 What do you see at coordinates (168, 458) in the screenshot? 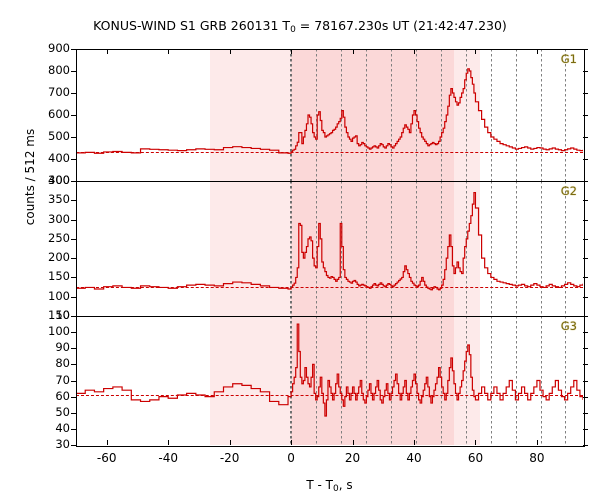
I see `x-axis-tick-label: -40` at bounding box center [168, 458].